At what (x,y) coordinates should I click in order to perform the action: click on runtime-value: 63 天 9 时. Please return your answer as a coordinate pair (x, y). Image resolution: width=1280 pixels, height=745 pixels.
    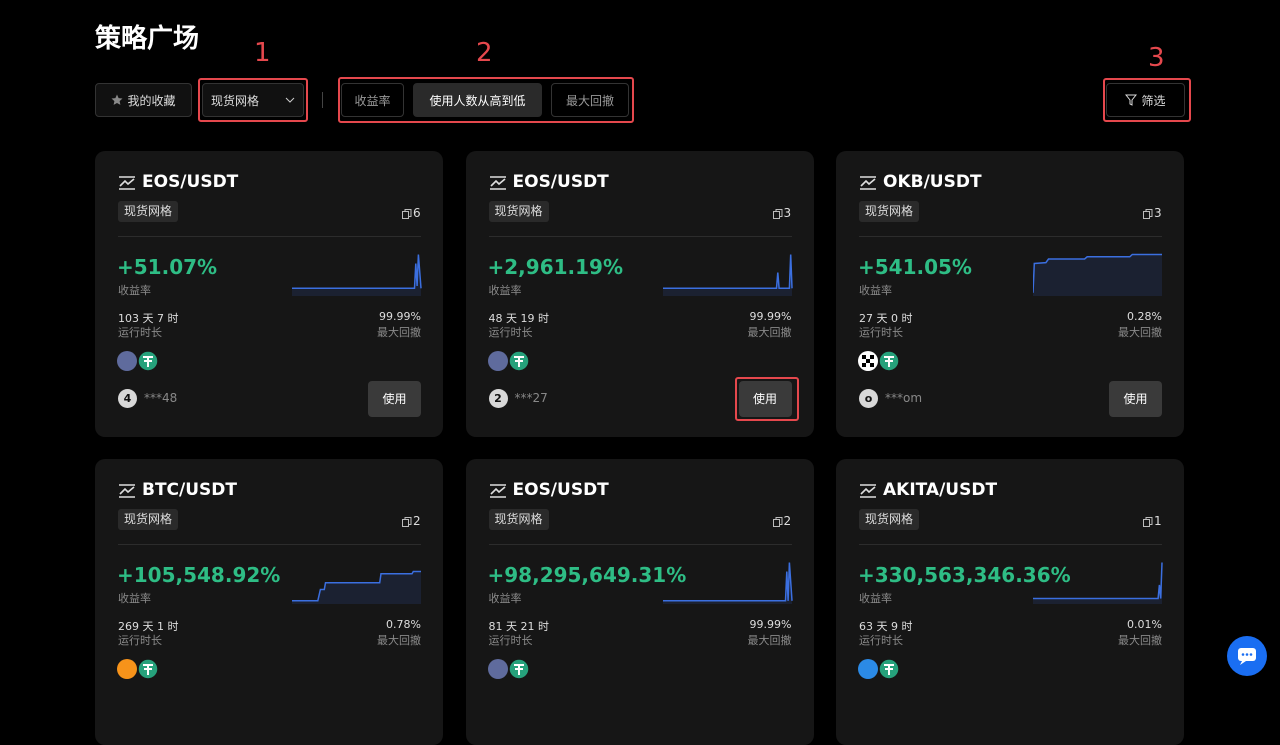
    Looking at the image, I should click on (886, 626).